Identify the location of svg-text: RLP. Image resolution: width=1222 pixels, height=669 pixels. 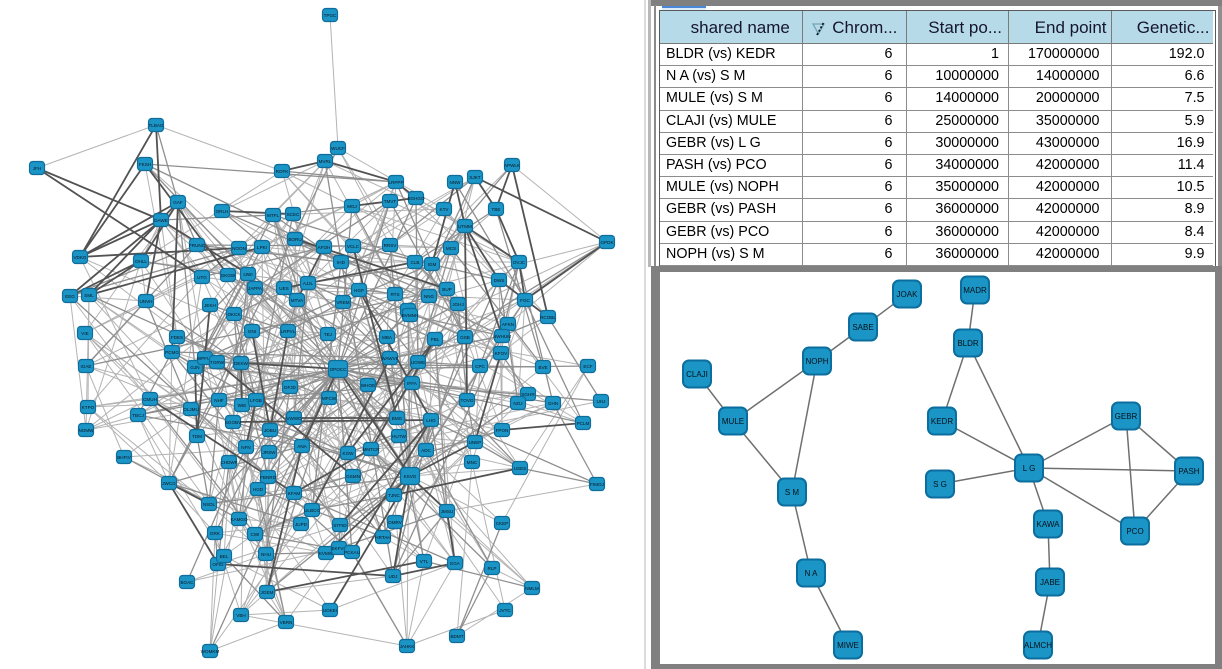
(492, 568).